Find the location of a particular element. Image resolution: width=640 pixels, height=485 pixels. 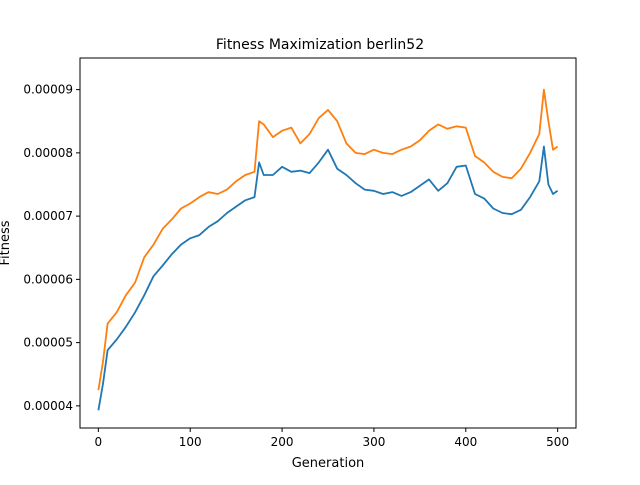

chart-title: Fitness Maximization berlin52 is located at coordinates (320, 45).